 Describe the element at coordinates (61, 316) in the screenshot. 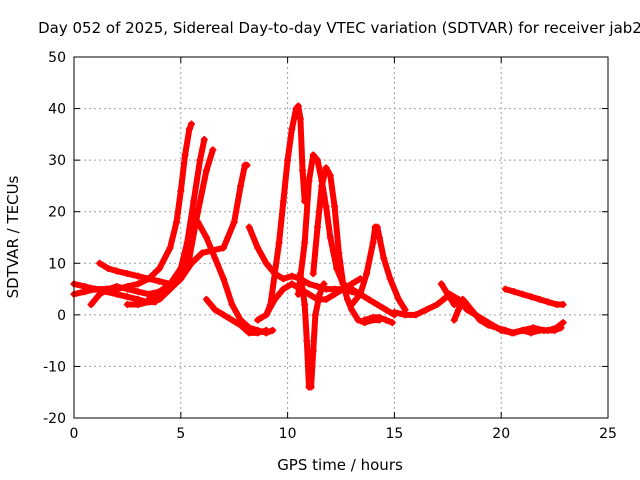

I see `y-tick-label: 0` at that location.